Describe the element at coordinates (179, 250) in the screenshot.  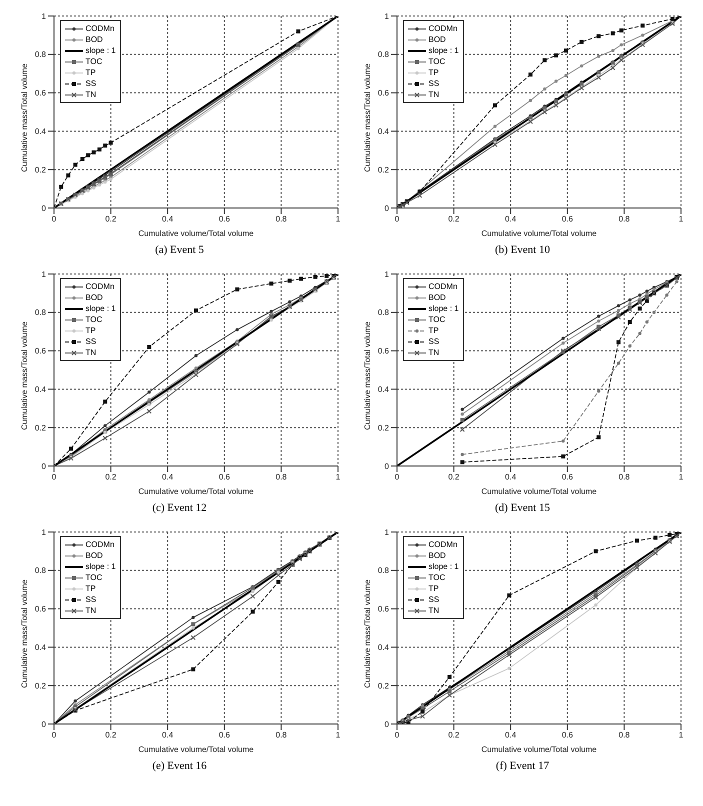
I see `text: (a) Event 5` at that location.